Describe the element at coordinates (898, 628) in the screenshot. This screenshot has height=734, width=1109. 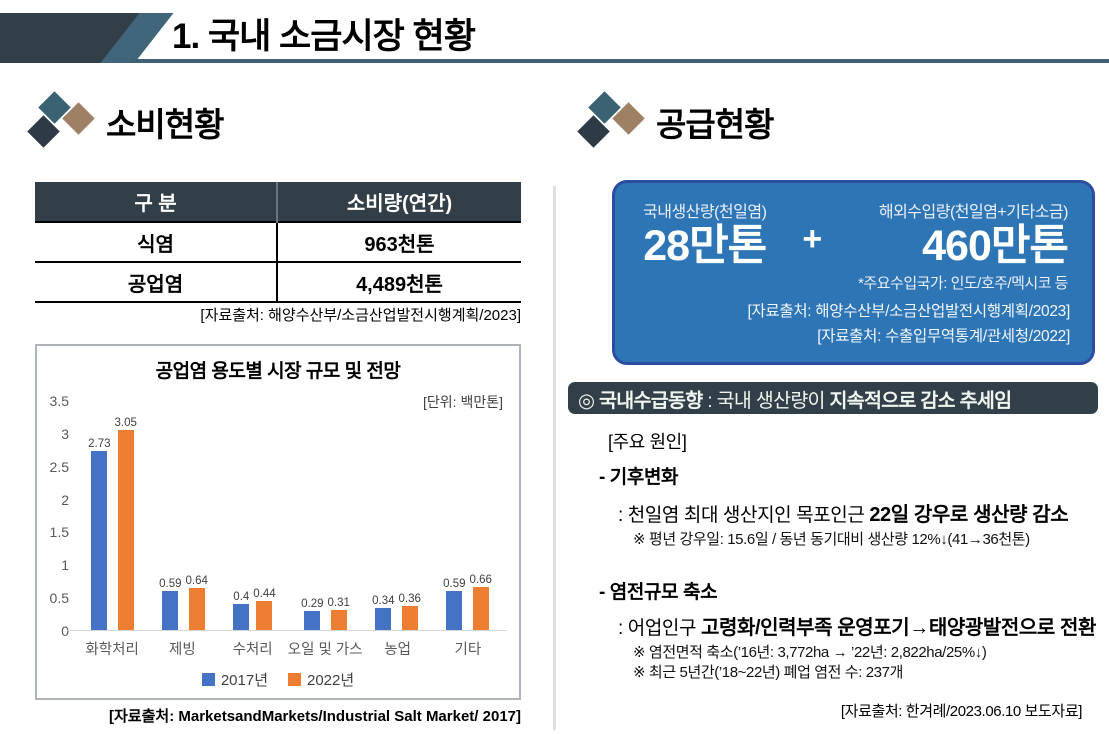
I see `cause-saltfarm-line-bold: 고령화/인력부족 운영포기→태양광발전으로 전환` at that location.